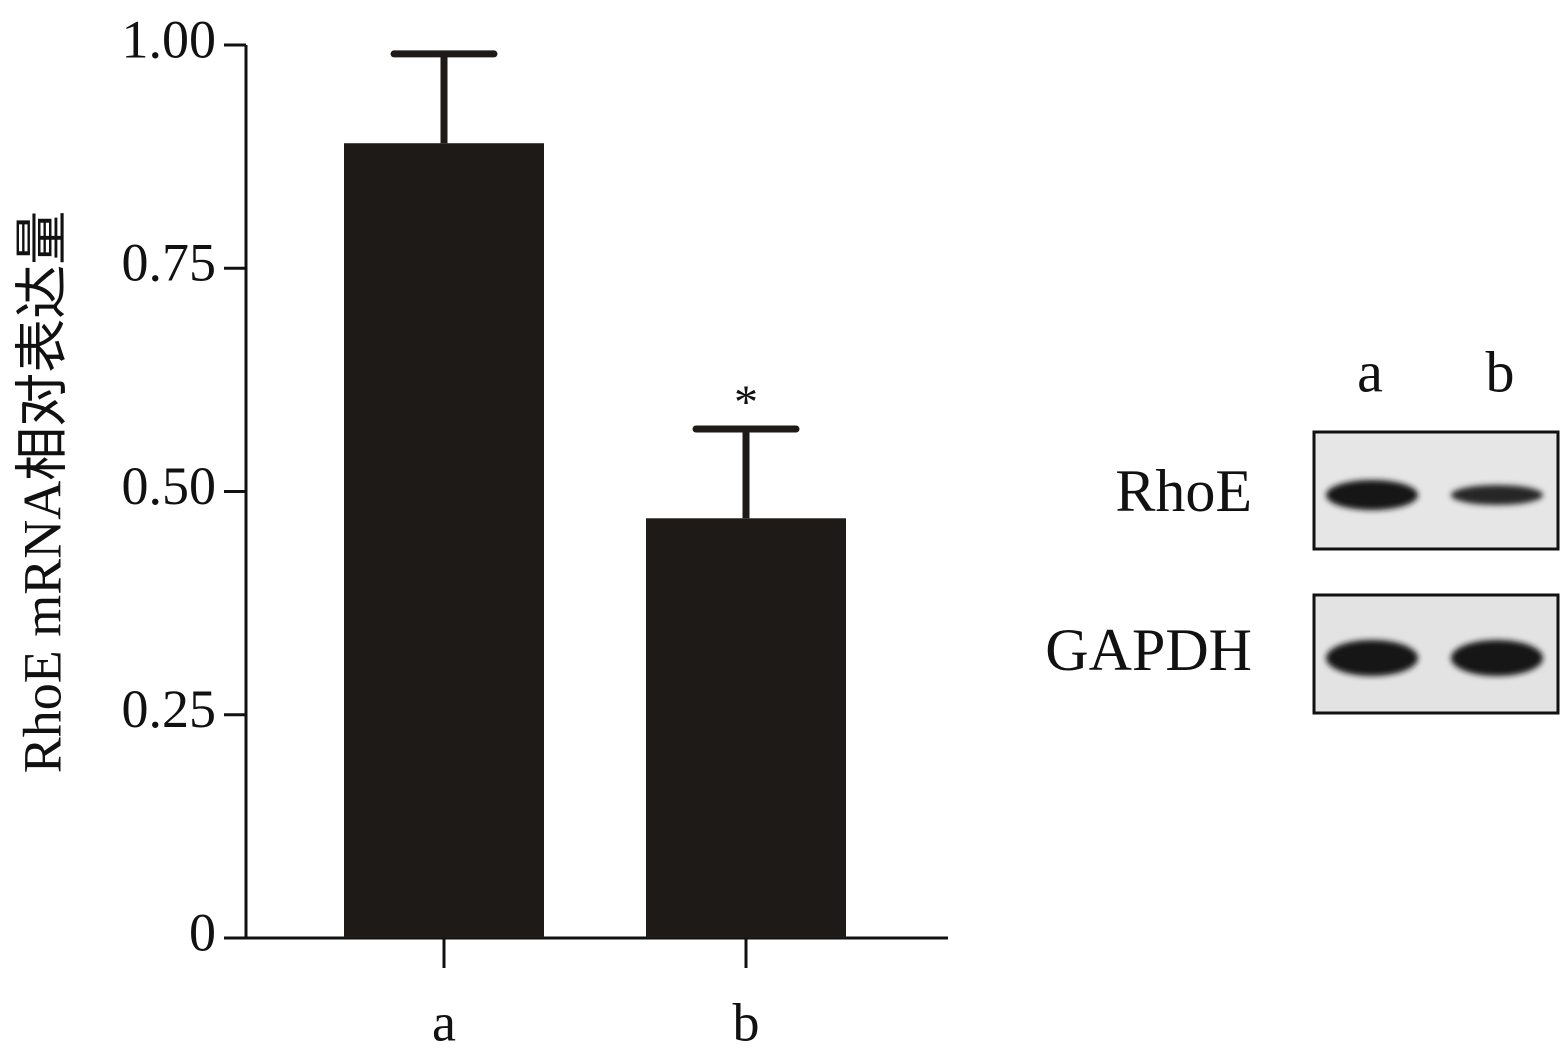  Describe the element at coordinates (169, 263) in the screenshot. I see `y-tick-label: 0.75` at that location.